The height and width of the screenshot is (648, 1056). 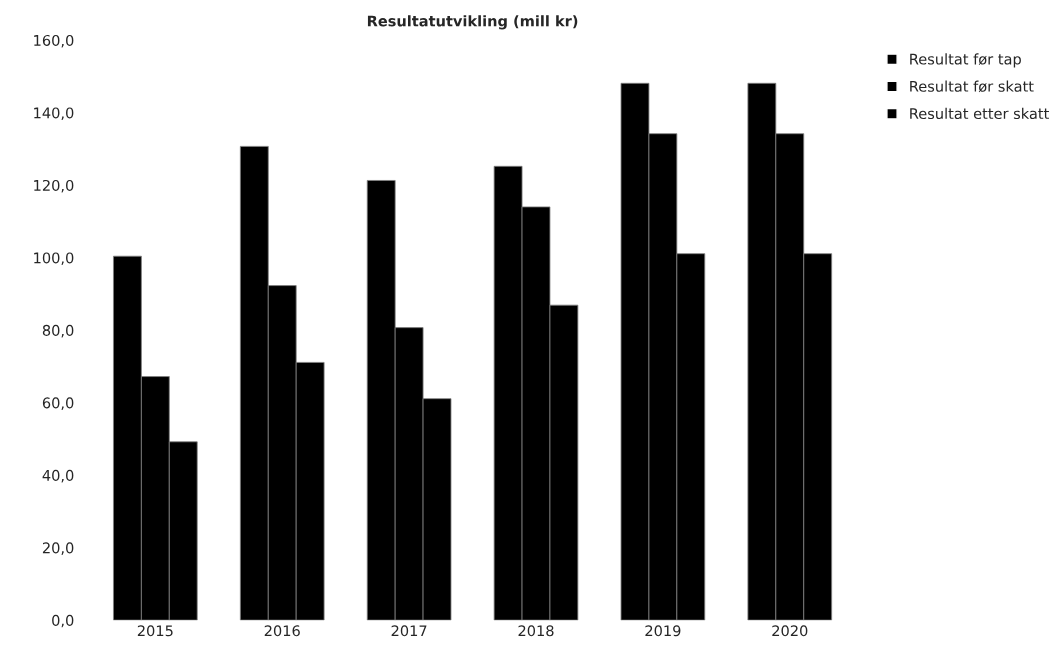 What do you see at coordinates (58, 476) in the screenshot?
I see `y-tick-label: 40,0` at bounding box center [58, 476].